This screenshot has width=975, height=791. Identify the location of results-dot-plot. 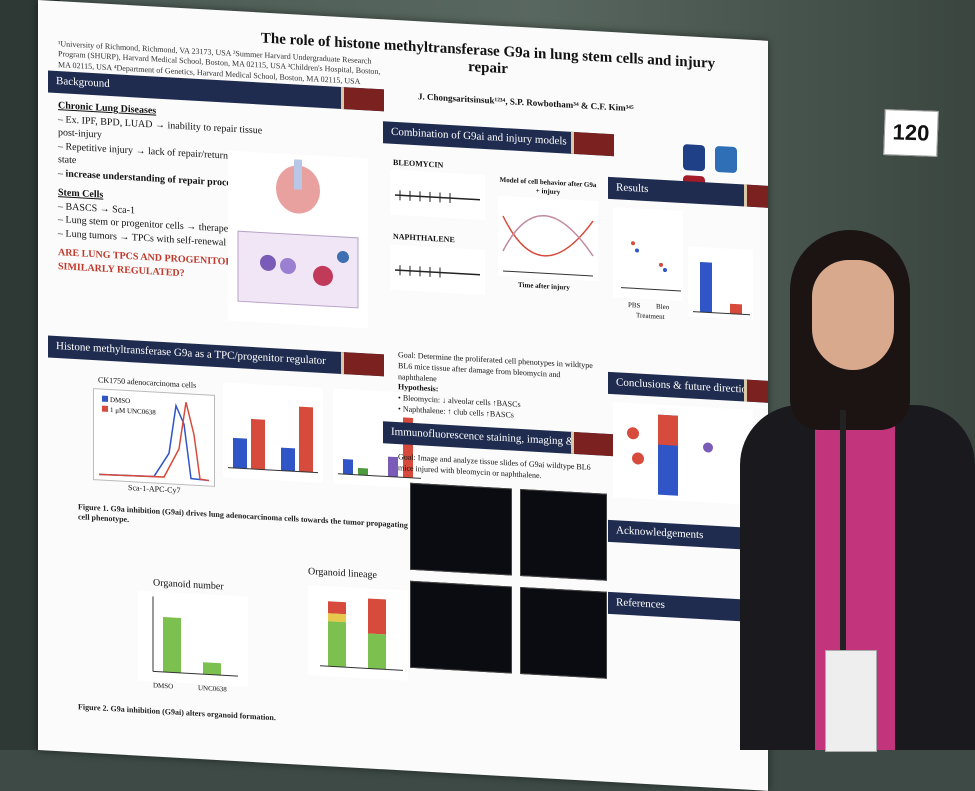
(648, 254).